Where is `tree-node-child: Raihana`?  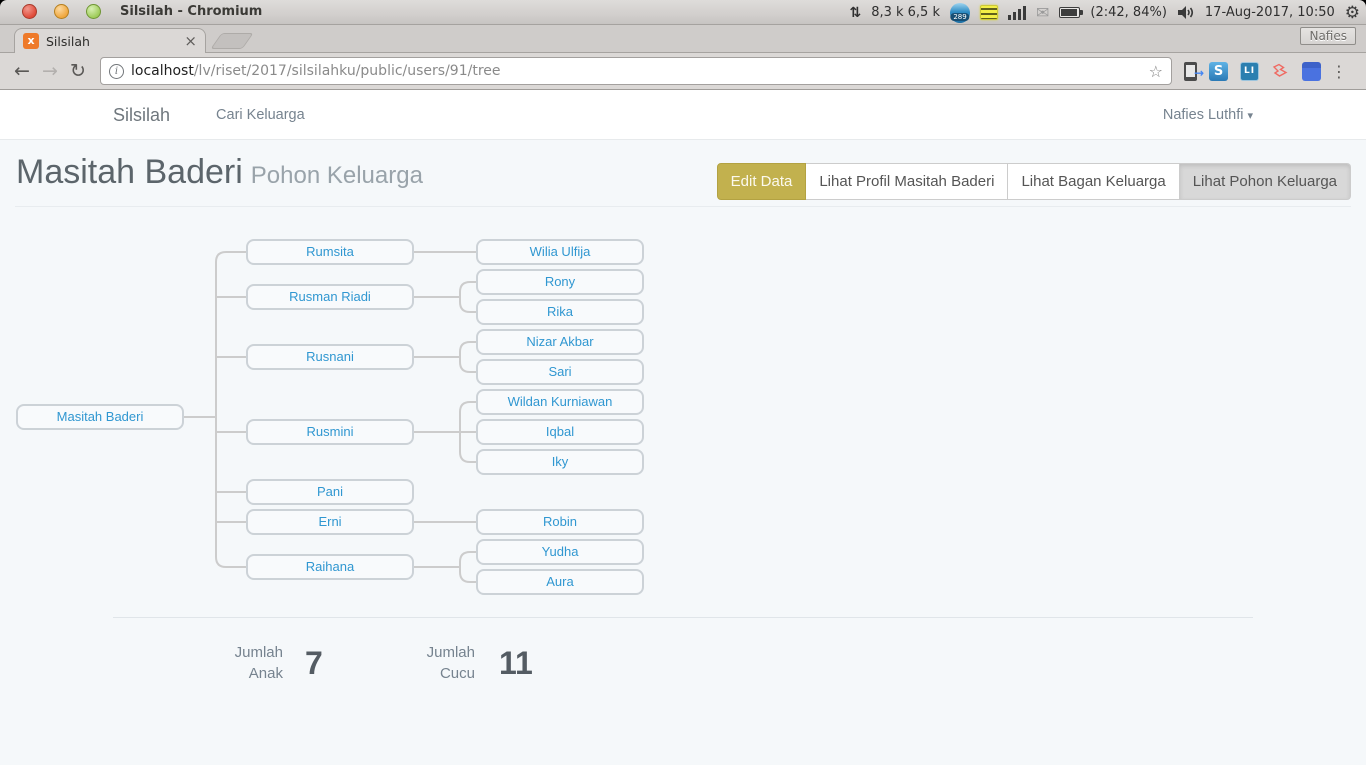 tree-node-child: Raihana is located at coordinates (330, 567).